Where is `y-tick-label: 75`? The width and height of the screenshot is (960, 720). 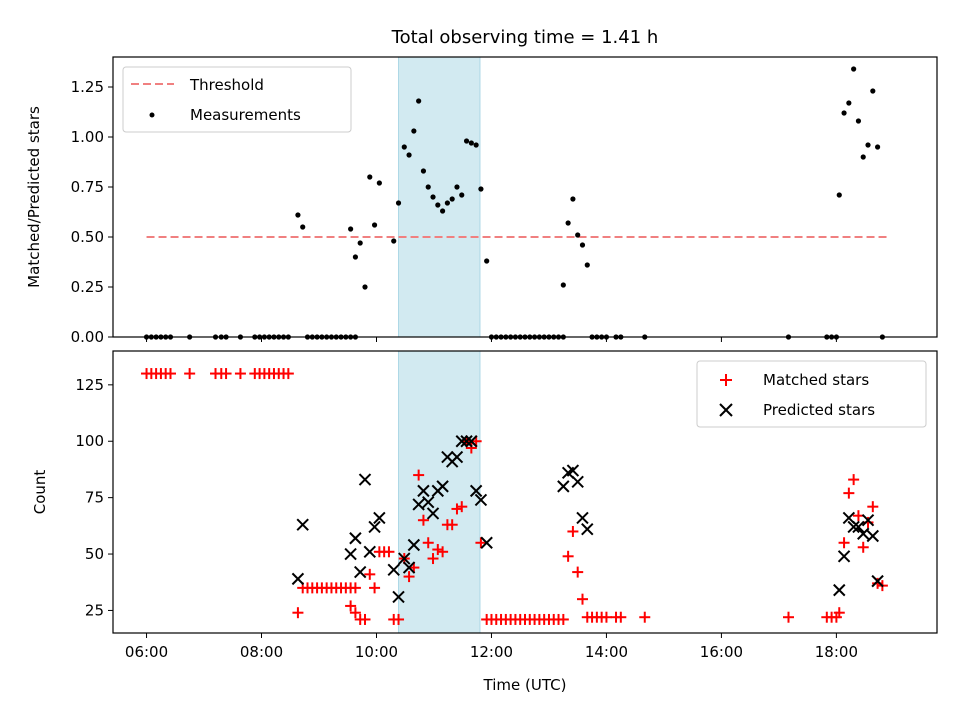
y-tick-label: 75 is located at coordinates (94, 498).